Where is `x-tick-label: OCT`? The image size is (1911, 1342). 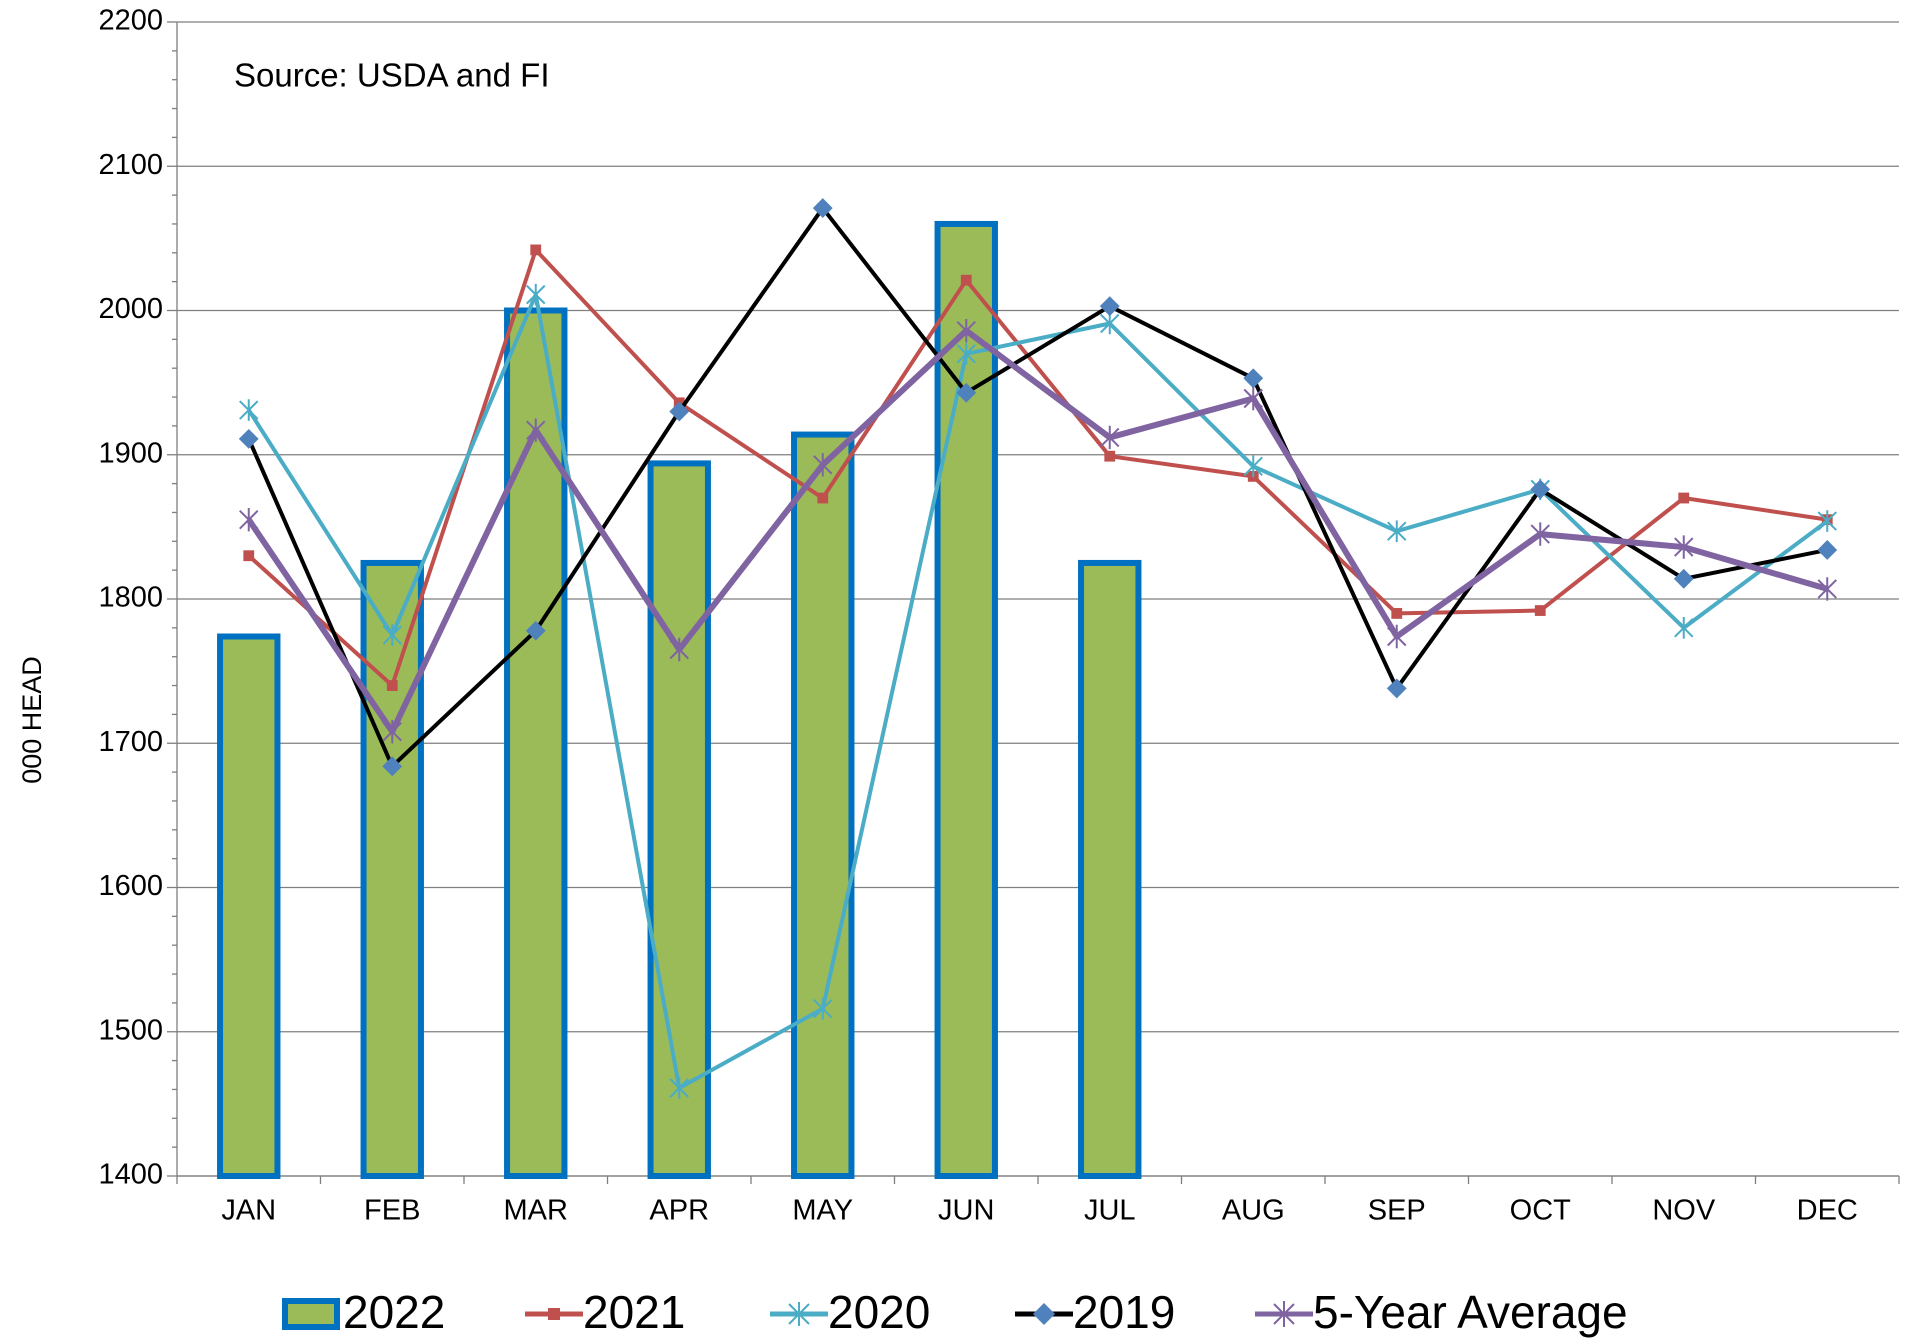
x-tick-label: OCT is located at coordinates (1541, 1211).